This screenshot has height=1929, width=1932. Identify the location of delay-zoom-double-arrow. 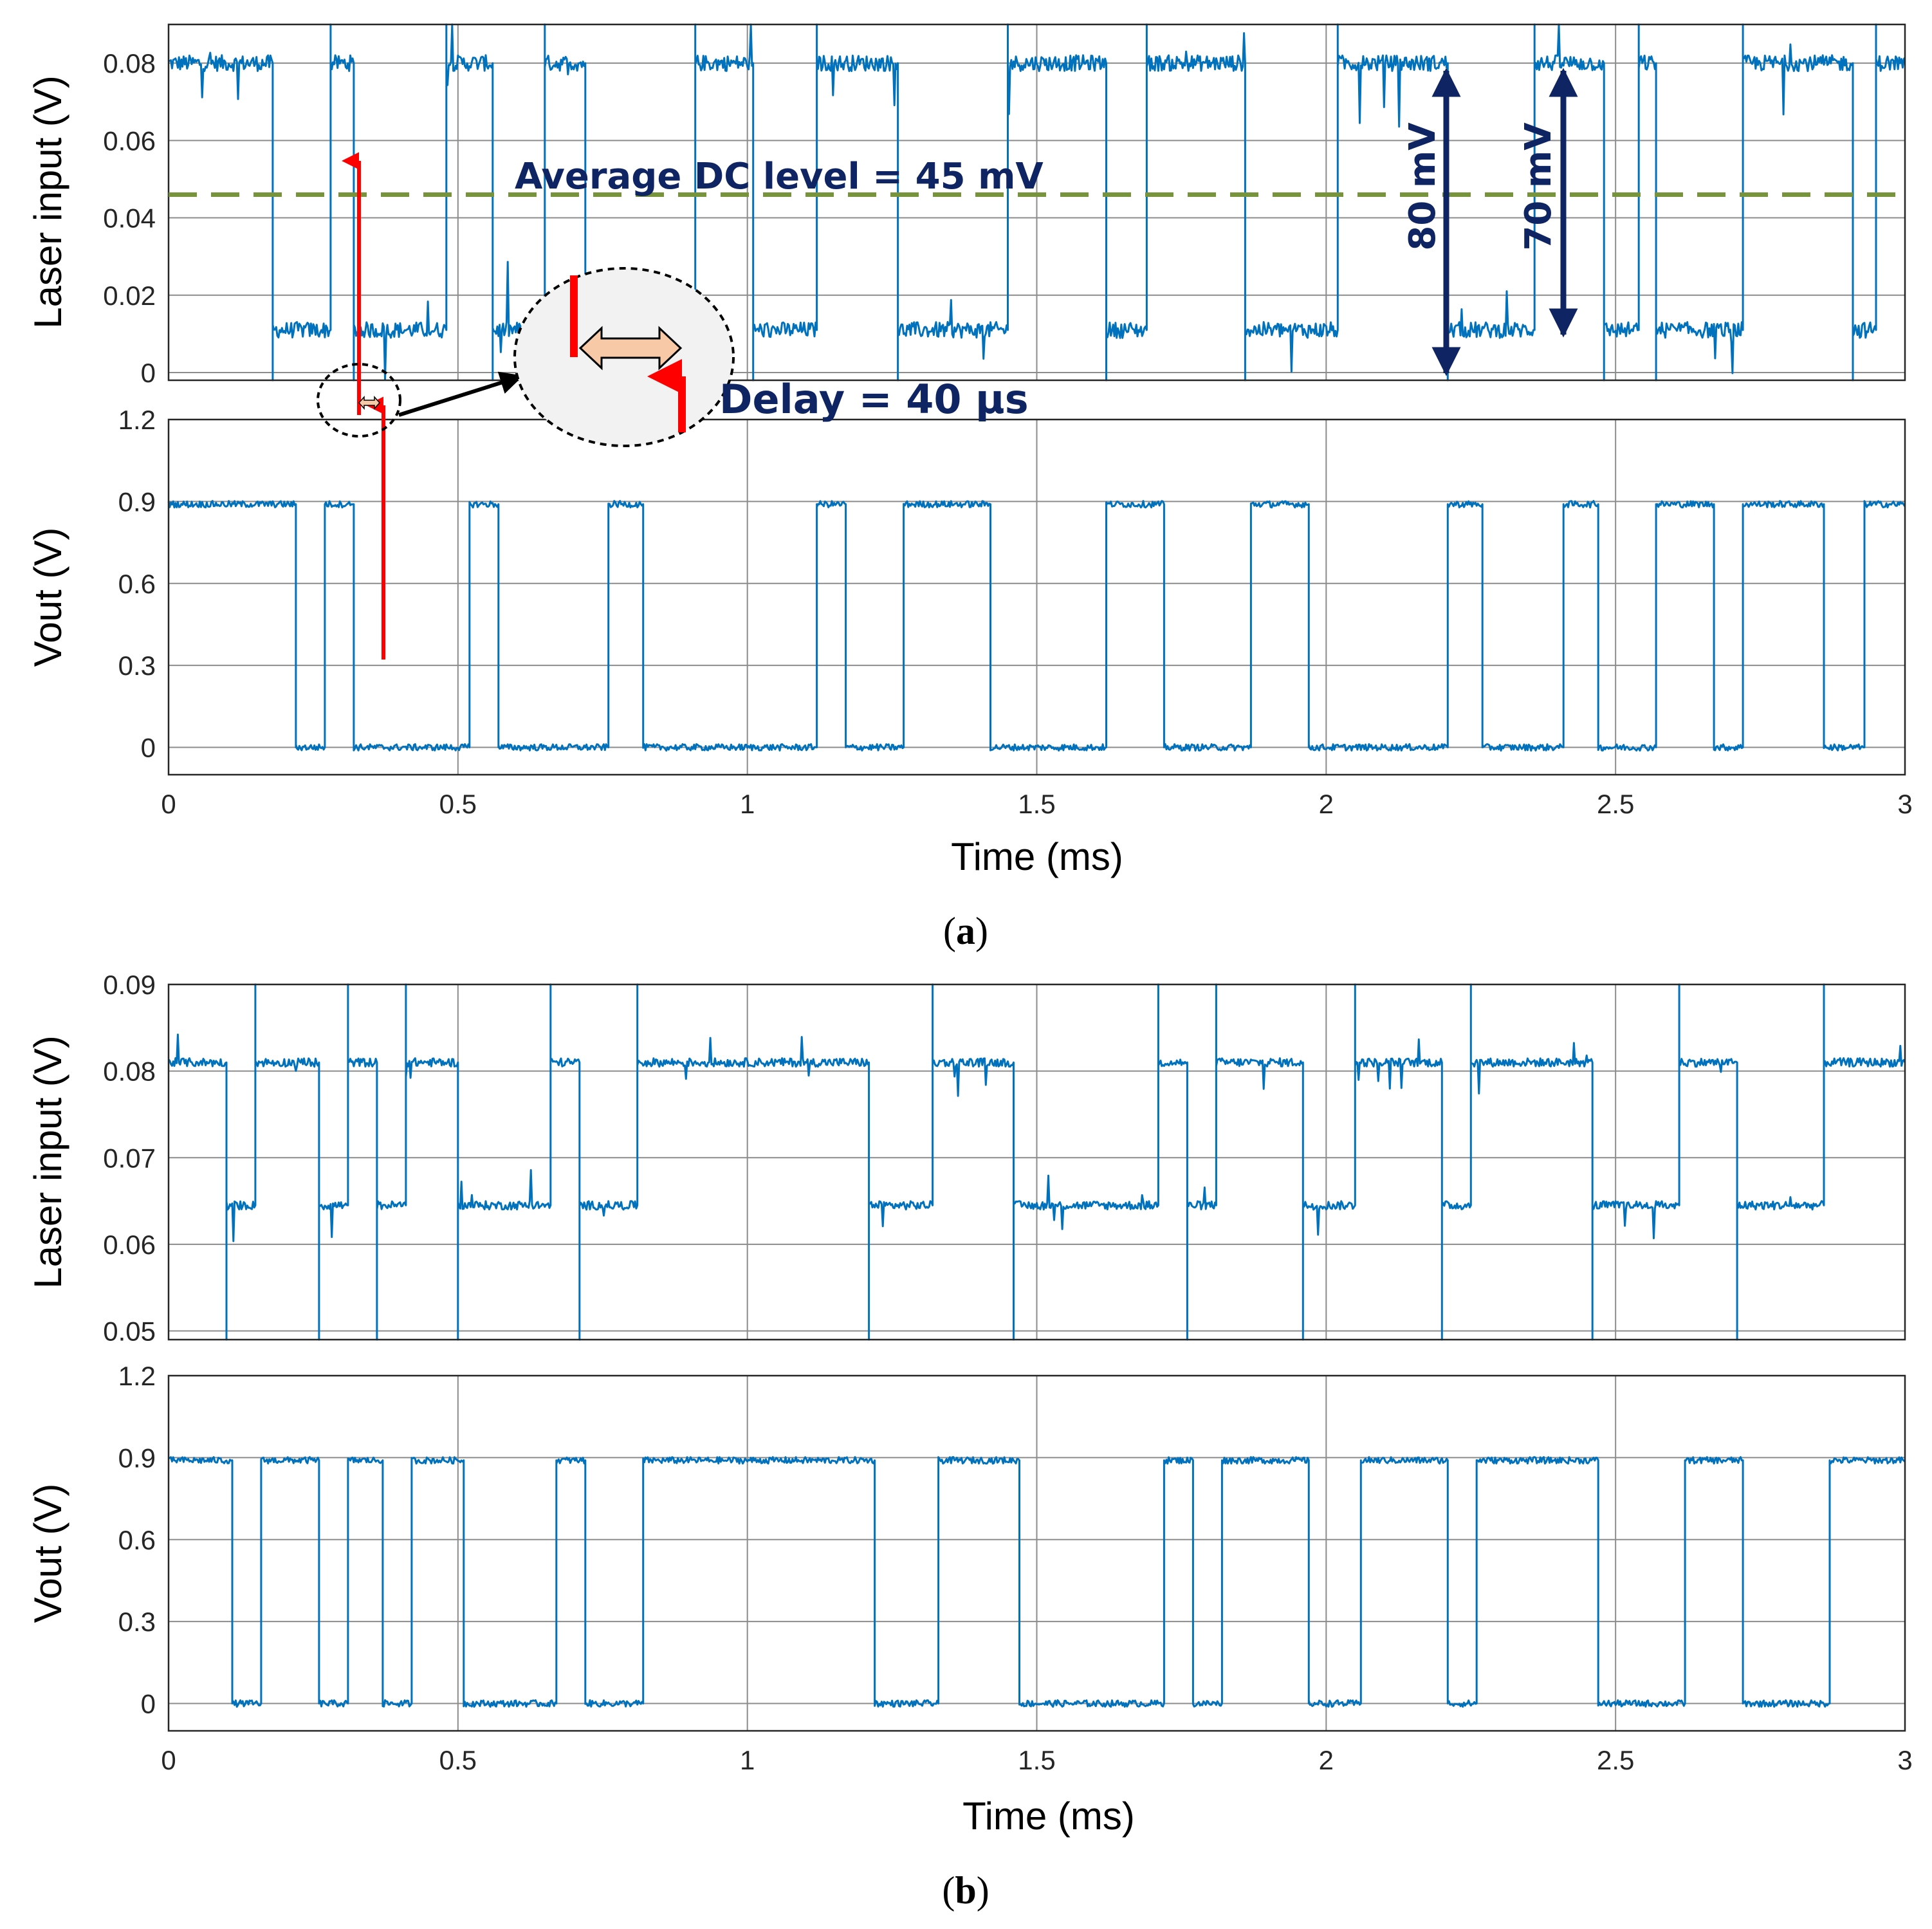
(630, 348).